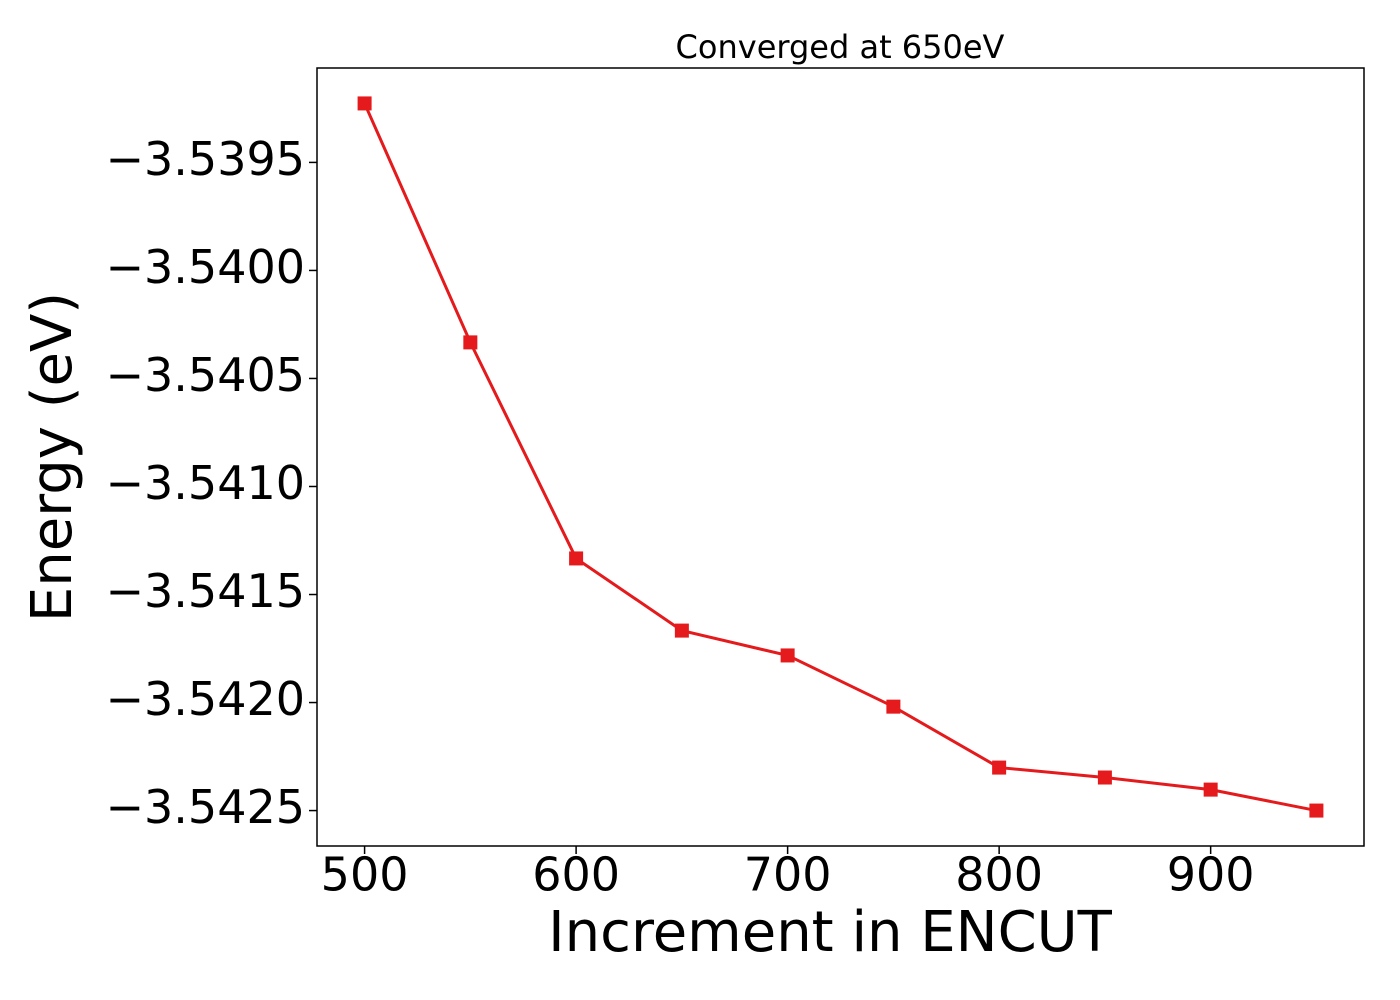 The image size is (1400, 1000). What do you see at coordinates (206, 807) in the screenshot?
I see `y-tick-label: −3.5425` at bounding box center [206, 807].